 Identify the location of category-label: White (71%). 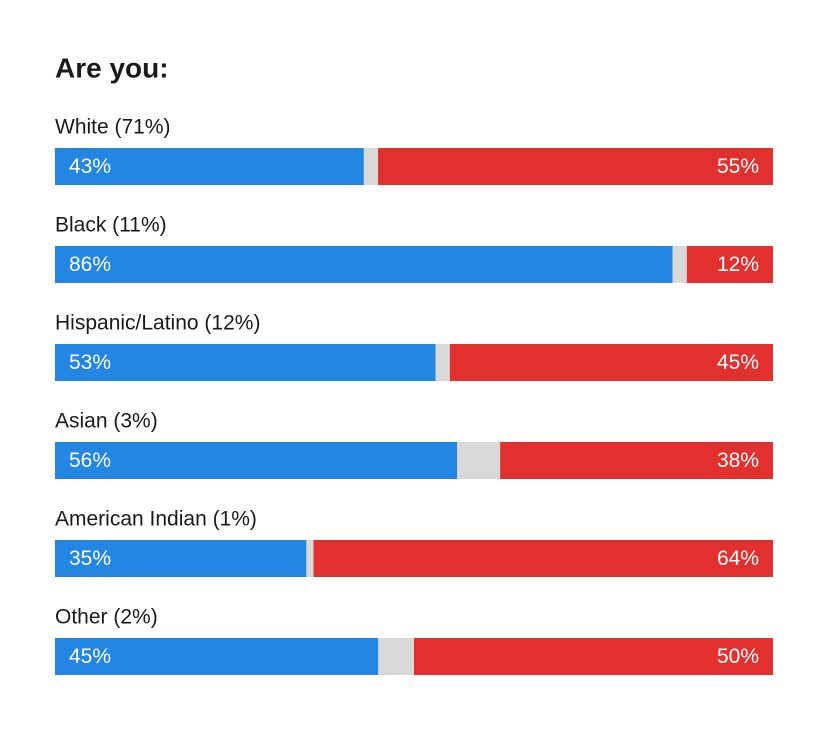
(113, 127).